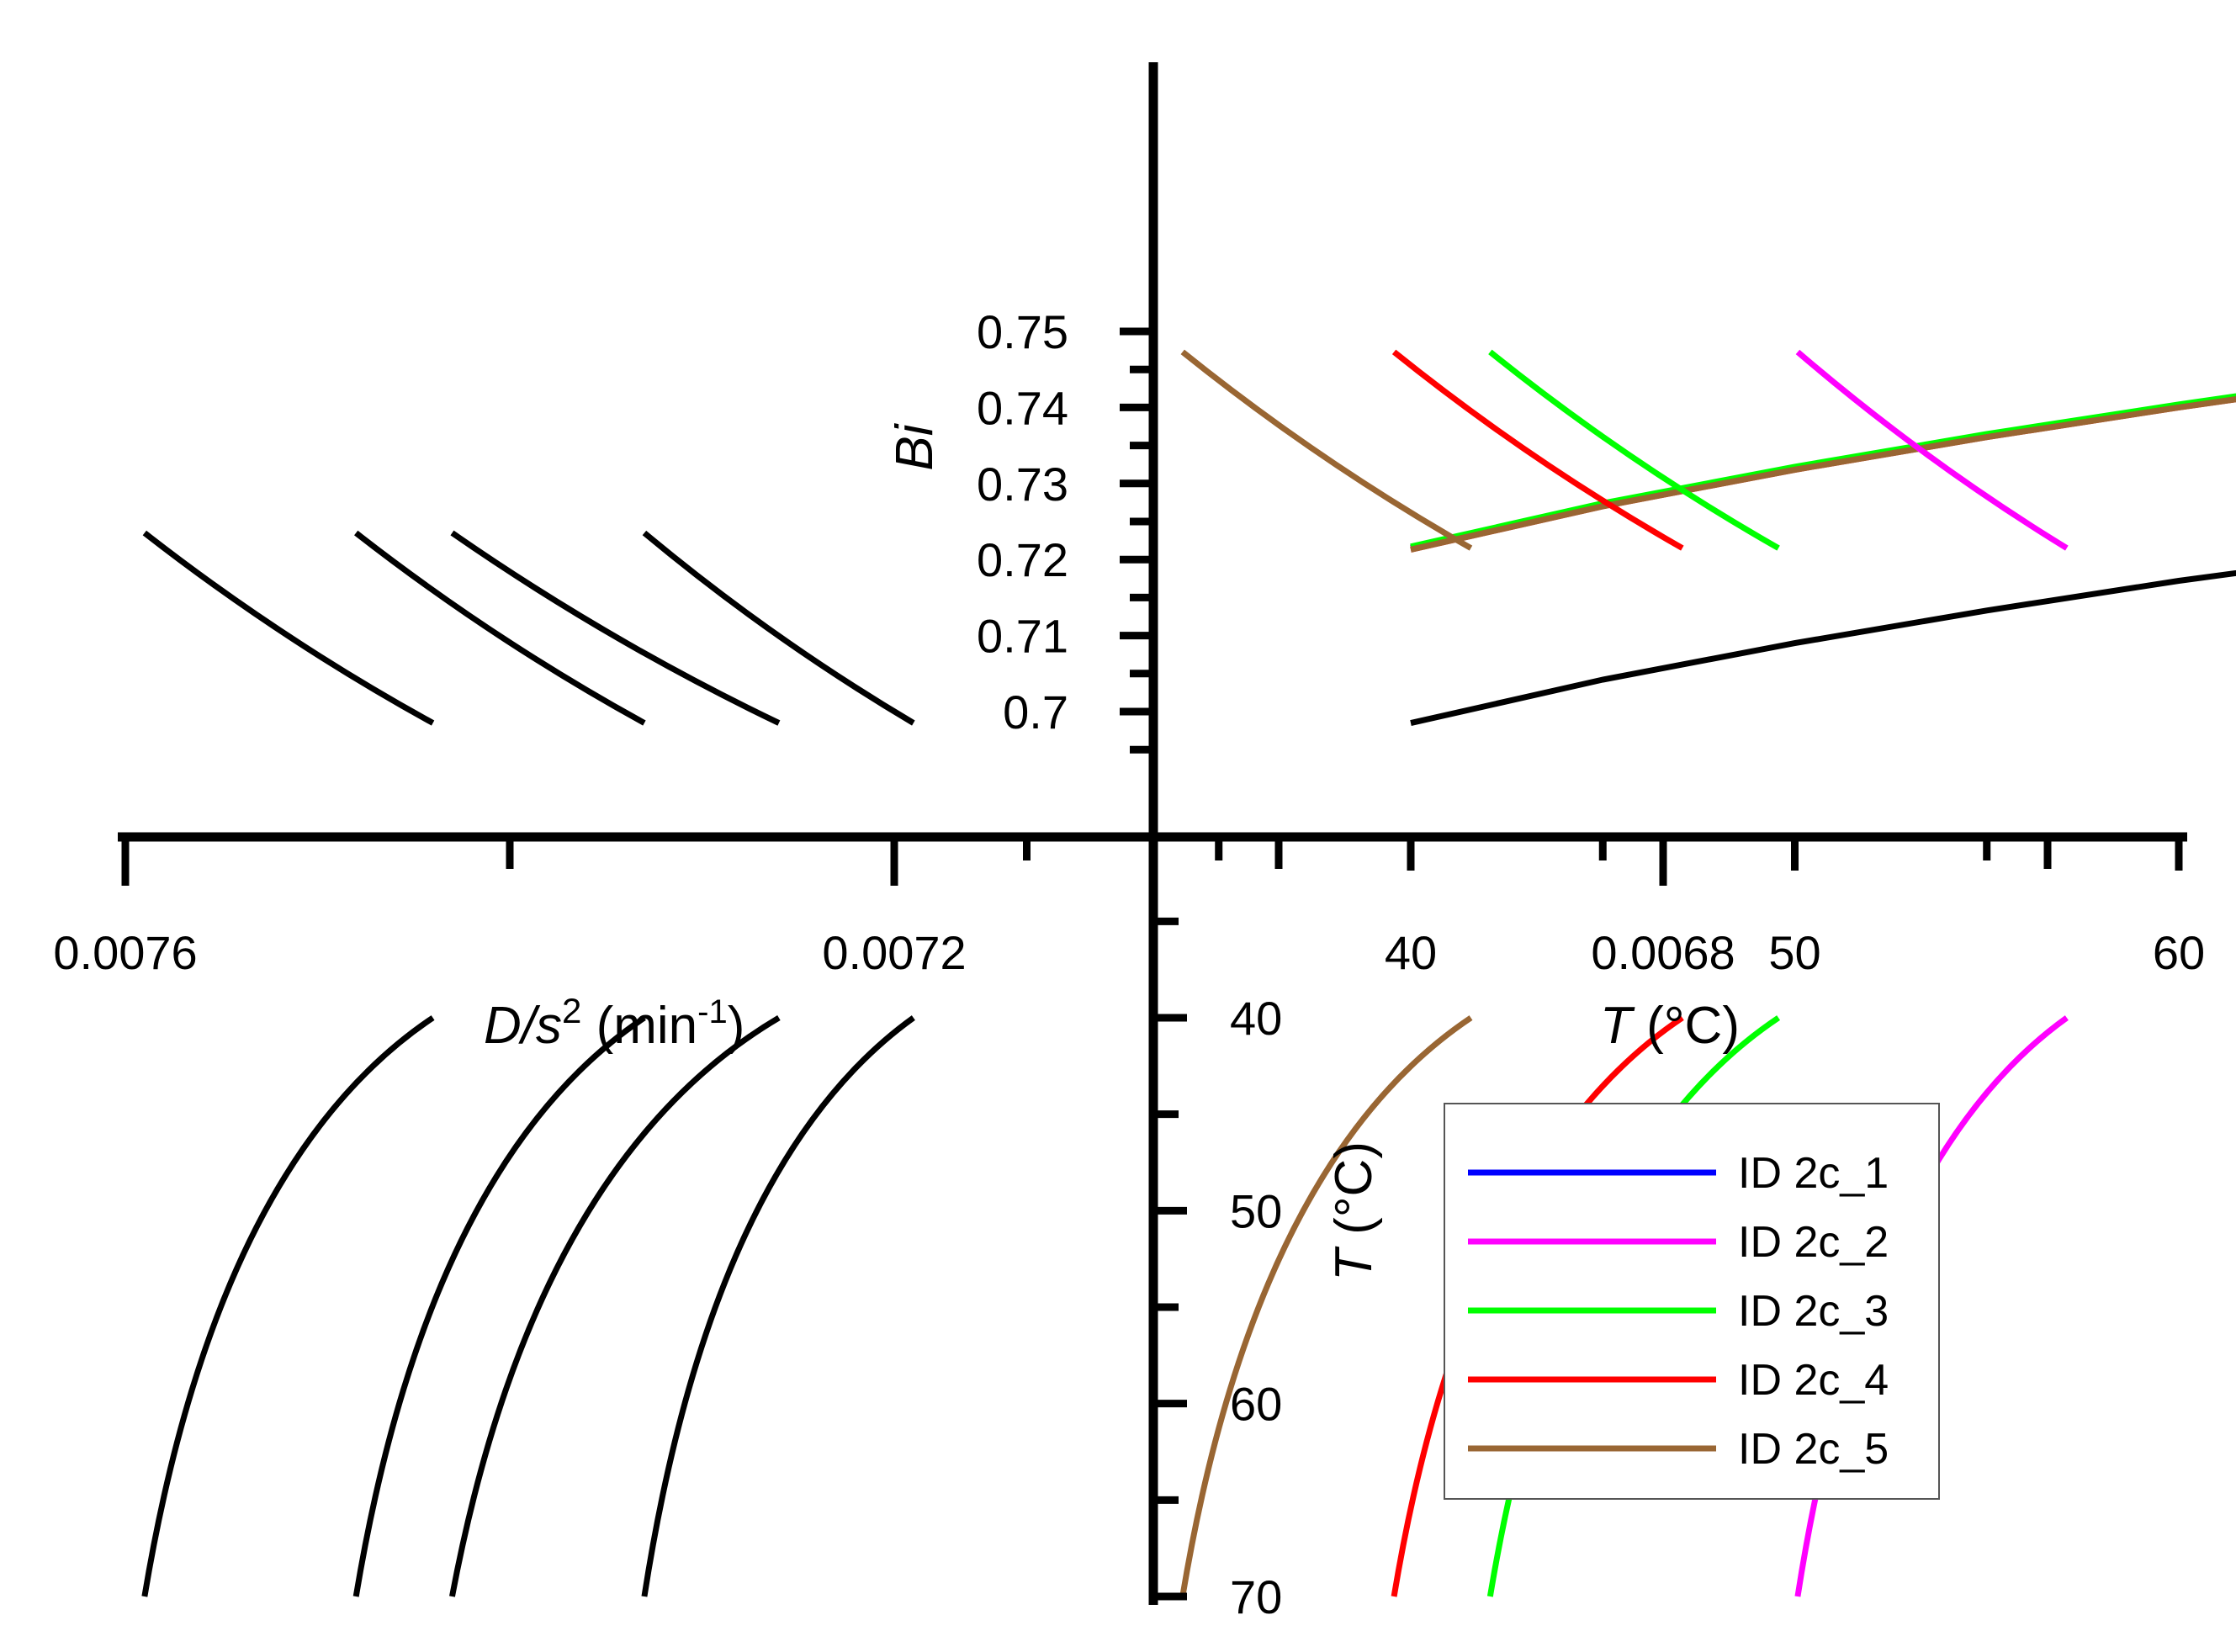 This screenshot has height=1652, width=2236. I want to click on d-tick-label: 0.0072, so click(894, 952).